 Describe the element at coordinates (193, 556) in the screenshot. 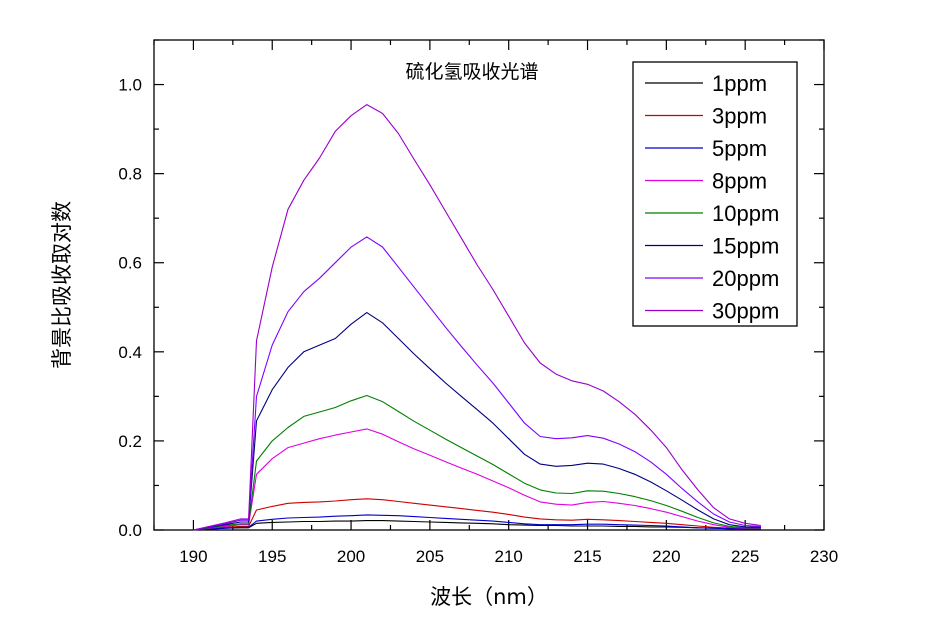

I see `x-tick-label: 190` at that location.